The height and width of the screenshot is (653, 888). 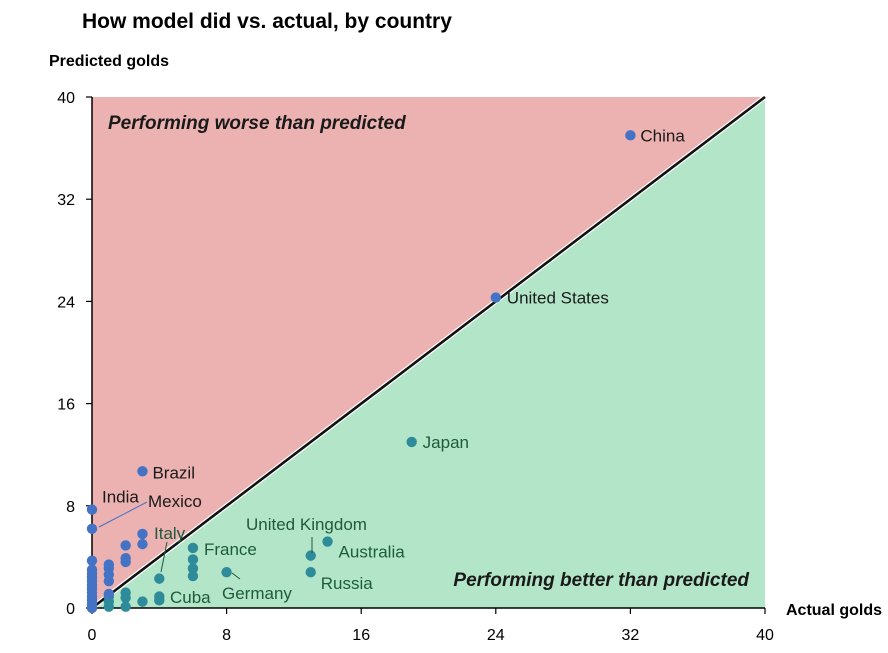 I want to click on point-label: France, so click(x=230, y=549).